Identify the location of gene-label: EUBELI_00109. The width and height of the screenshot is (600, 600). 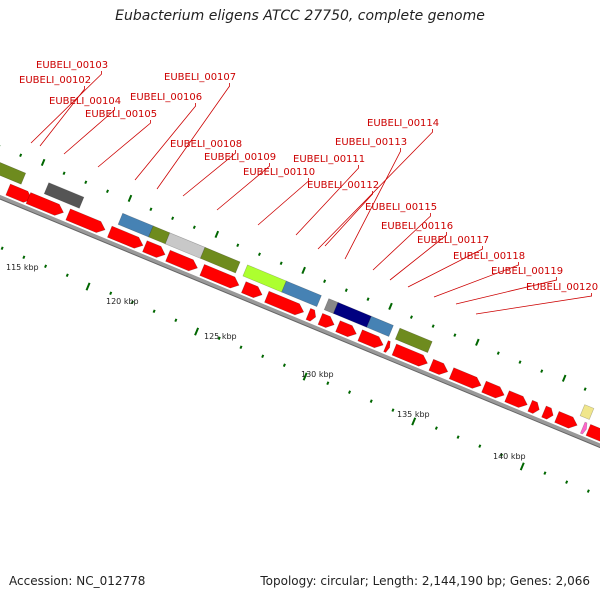
(240, 157).